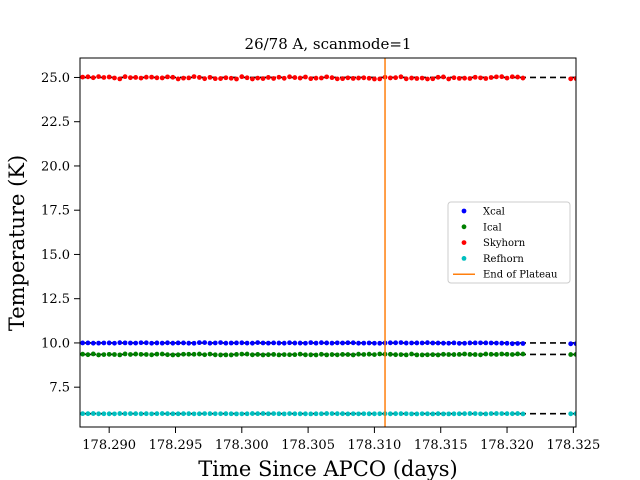 The width and height of the screenshot is (640, 480). What do you see at coordinates (509, 242) in the screenshot?
I see `legend-box` at bounding box center [509, 242].